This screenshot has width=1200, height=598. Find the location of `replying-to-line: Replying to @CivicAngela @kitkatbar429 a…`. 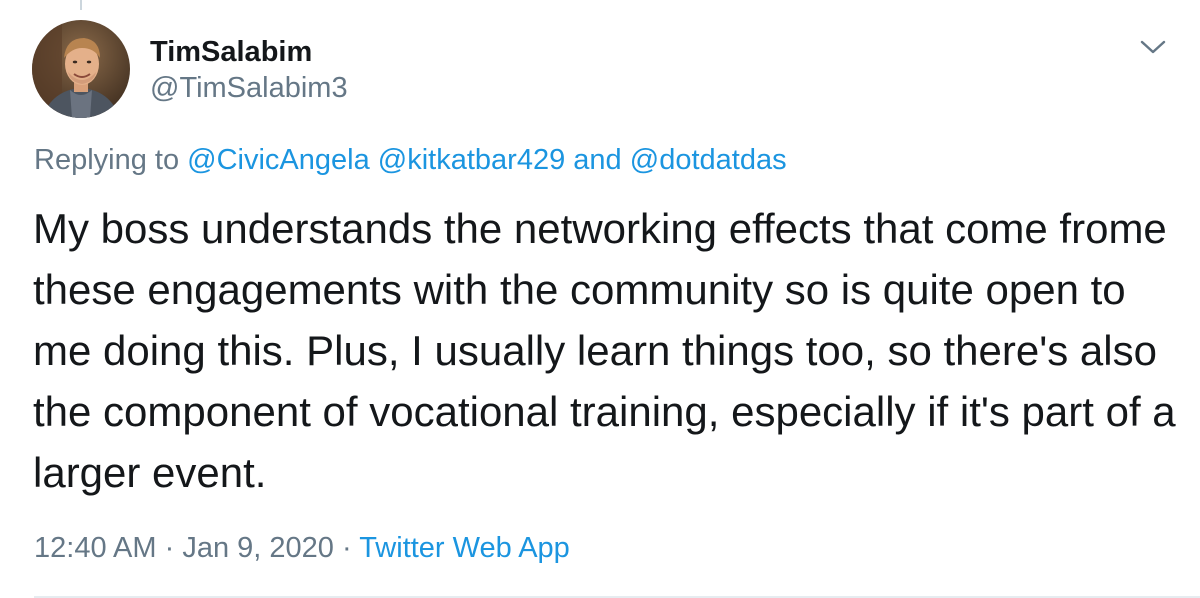

replying-to-line: Replying to @CivicAngela @kitkatbar429 a… is located at coordinates (410, 160).